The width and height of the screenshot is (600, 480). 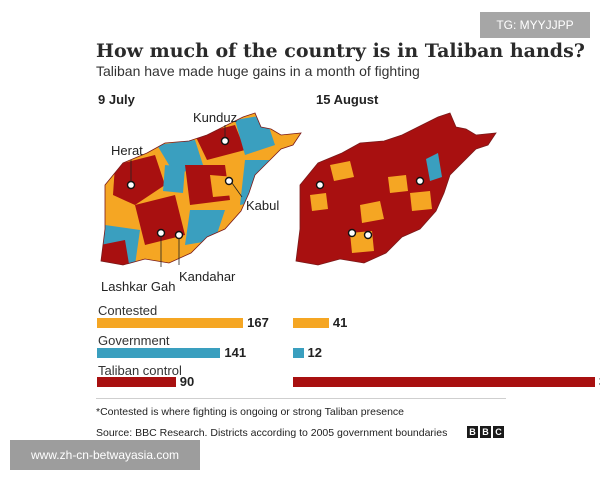 What do you see at coordinates (229, 181) in the screenshot?
I see `kabul-marker` at bounding box center [229, 181].